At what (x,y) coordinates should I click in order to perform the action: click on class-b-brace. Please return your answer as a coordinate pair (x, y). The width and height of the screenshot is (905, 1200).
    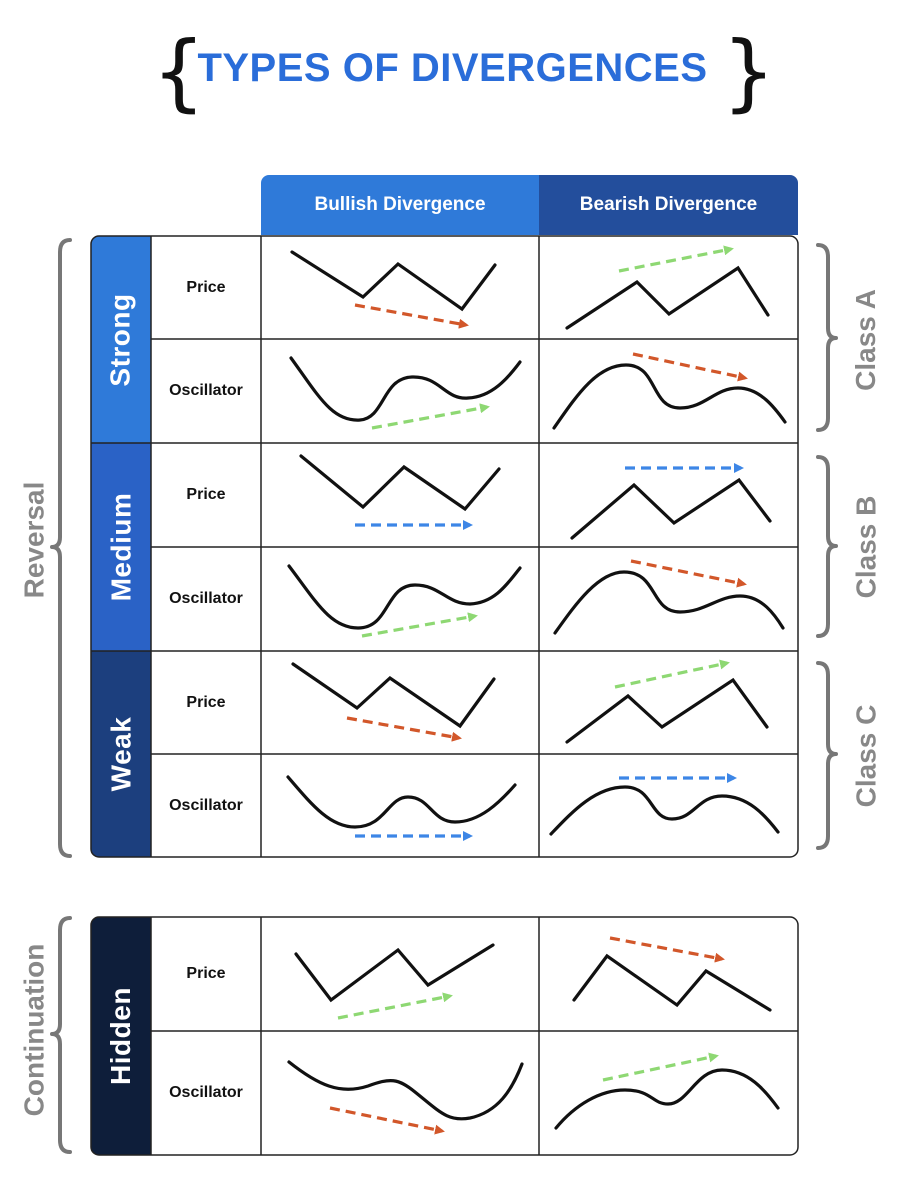
    Looking at the image, I should click on (827, 546).